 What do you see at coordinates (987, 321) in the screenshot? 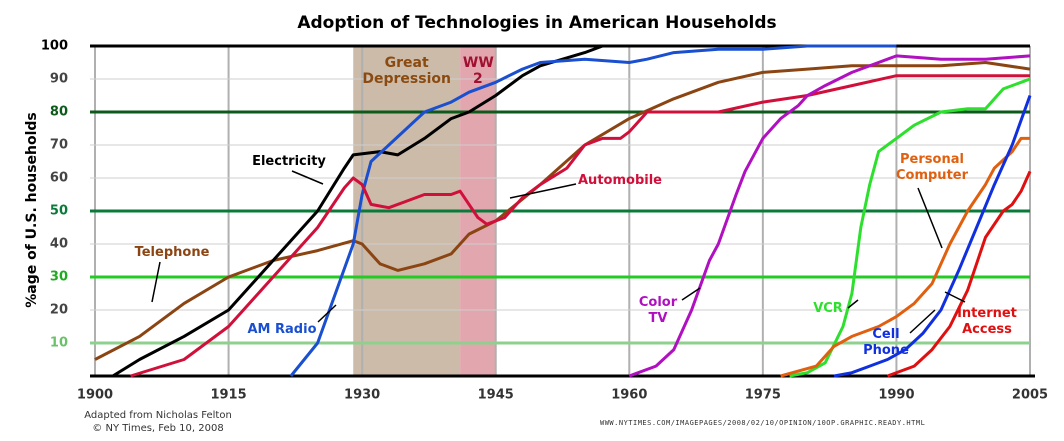
I see `series-label: Internet Access` at bounding box center [987, 321].